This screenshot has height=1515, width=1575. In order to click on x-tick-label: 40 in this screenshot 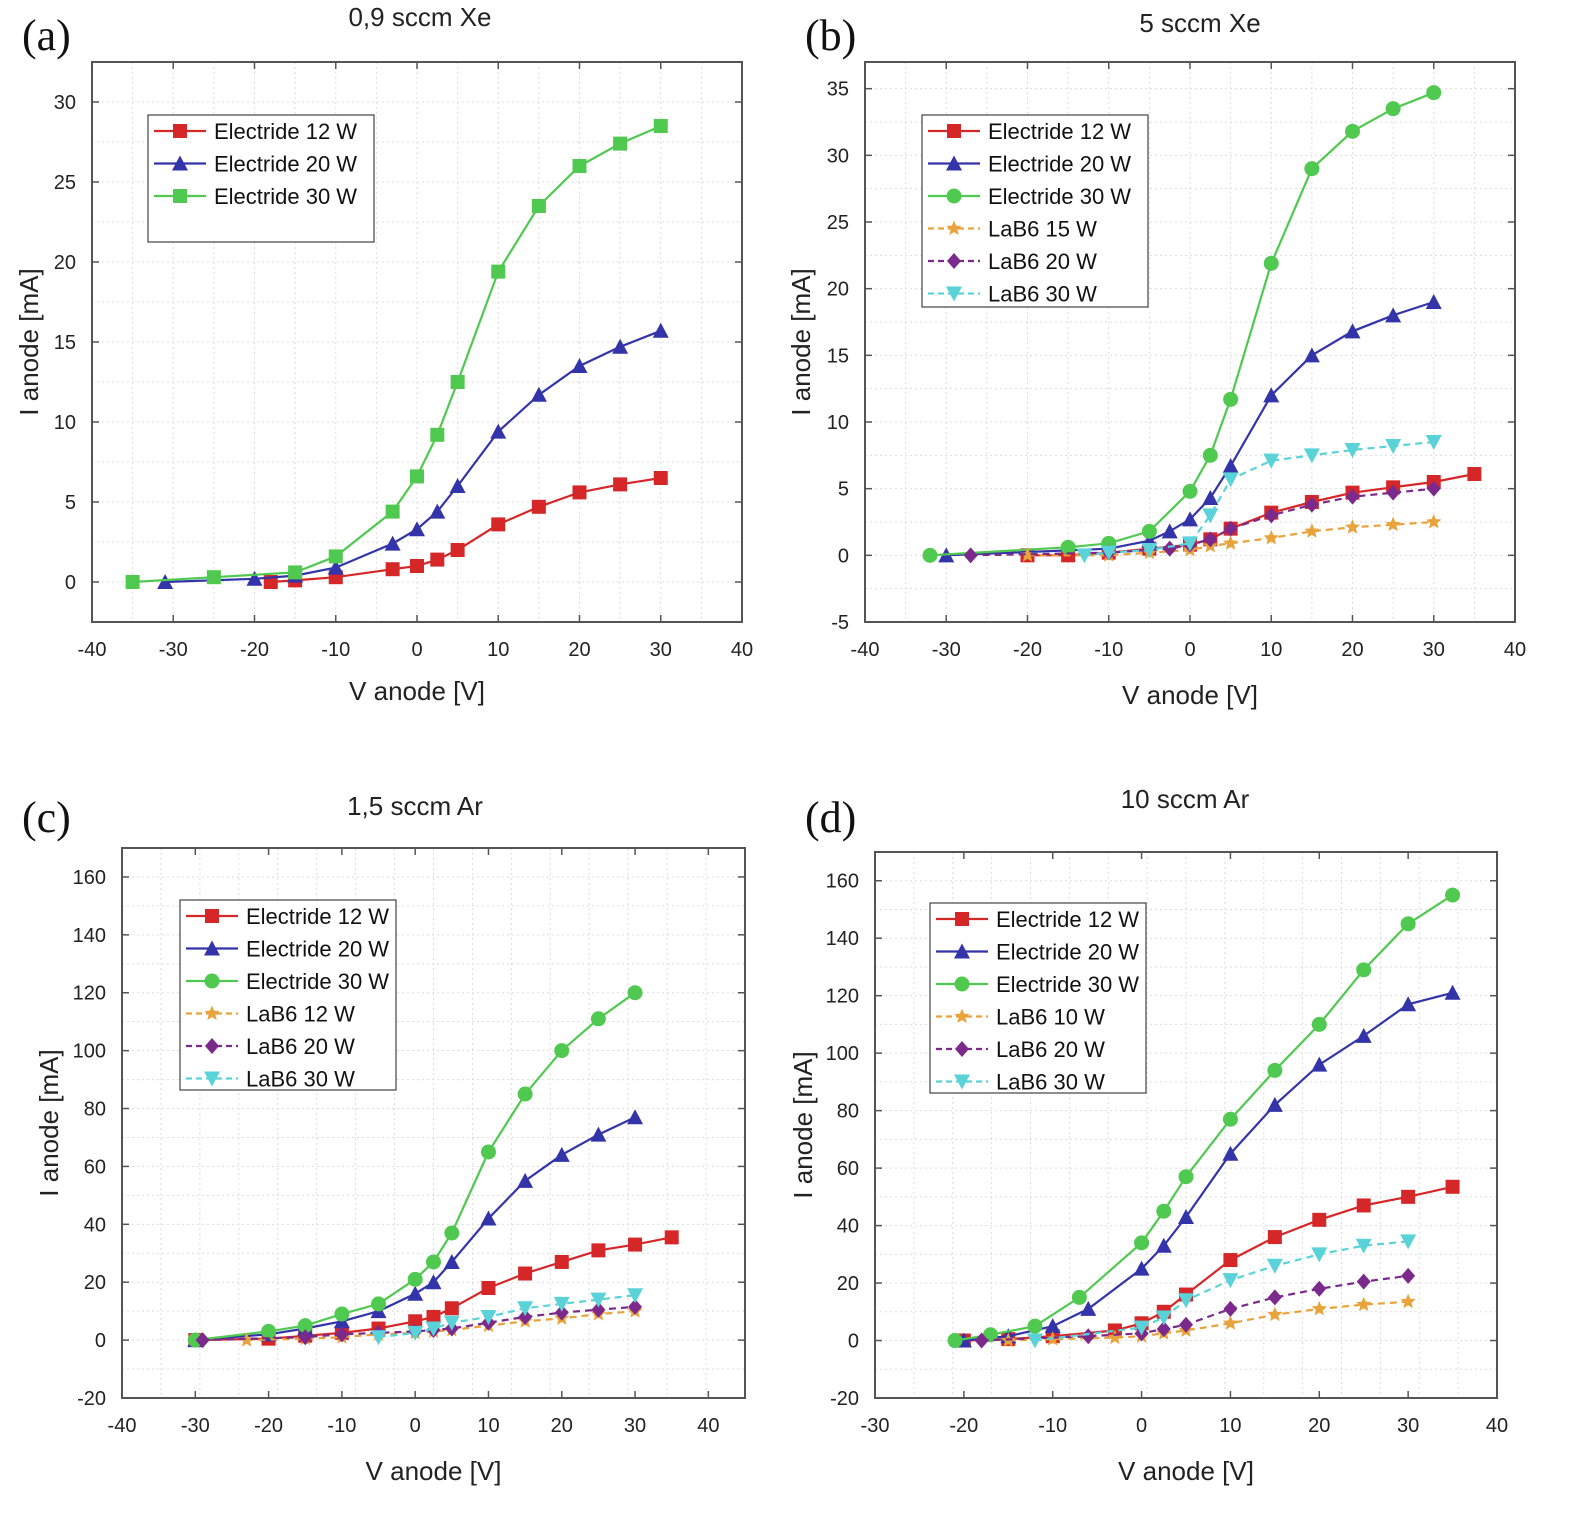, I will do `click(708, 1426)`.